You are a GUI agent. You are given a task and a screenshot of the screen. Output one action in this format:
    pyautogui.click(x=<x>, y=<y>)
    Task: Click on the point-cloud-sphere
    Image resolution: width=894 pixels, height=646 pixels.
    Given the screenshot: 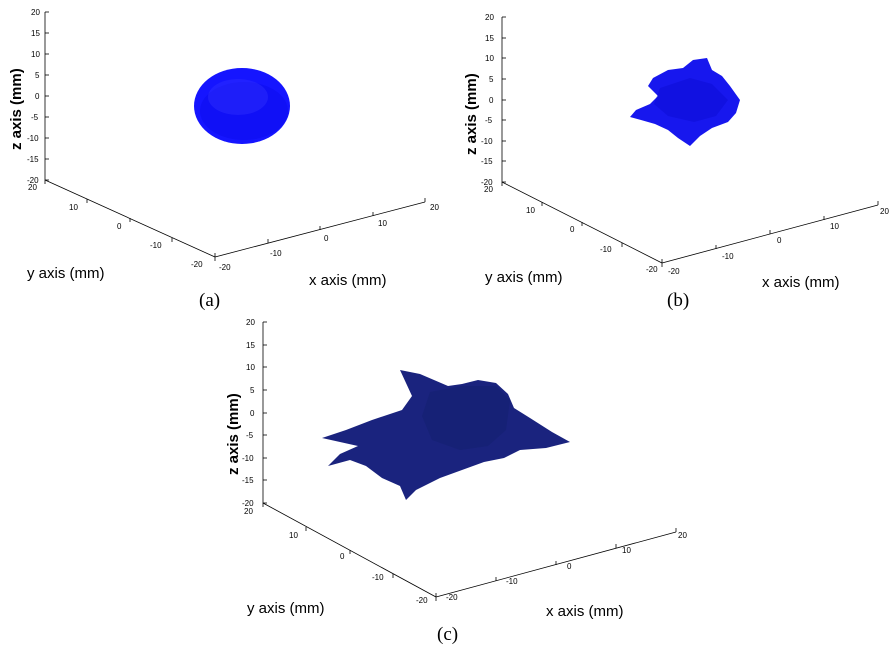 What is the action you would take?
    pyautogui.click(x=242, y=106)
    